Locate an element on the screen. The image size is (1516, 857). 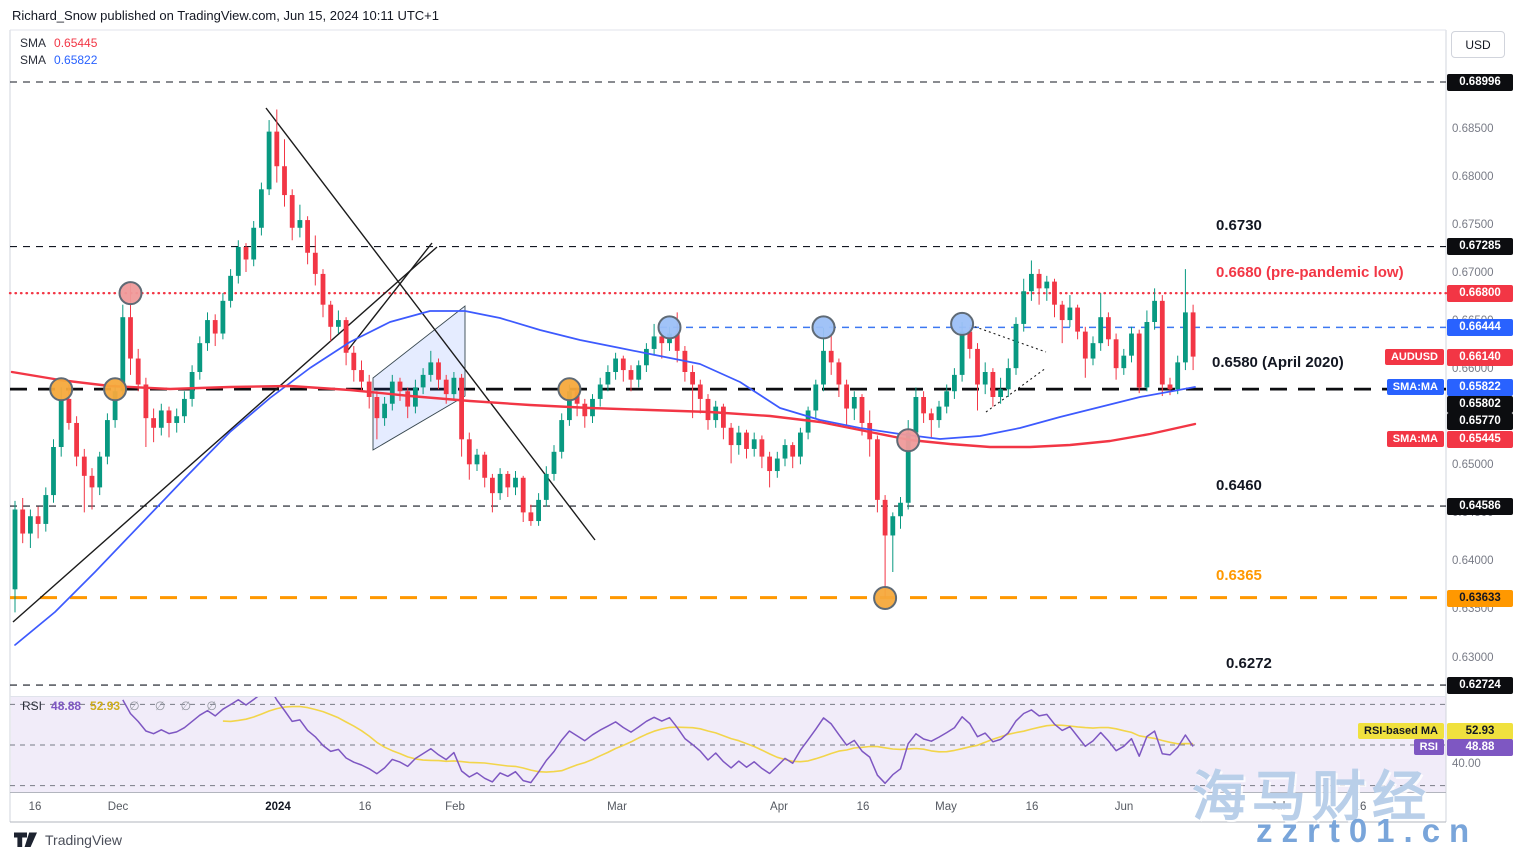
price-axis-tick: 40.00 is located at coordinates (1466, 764).